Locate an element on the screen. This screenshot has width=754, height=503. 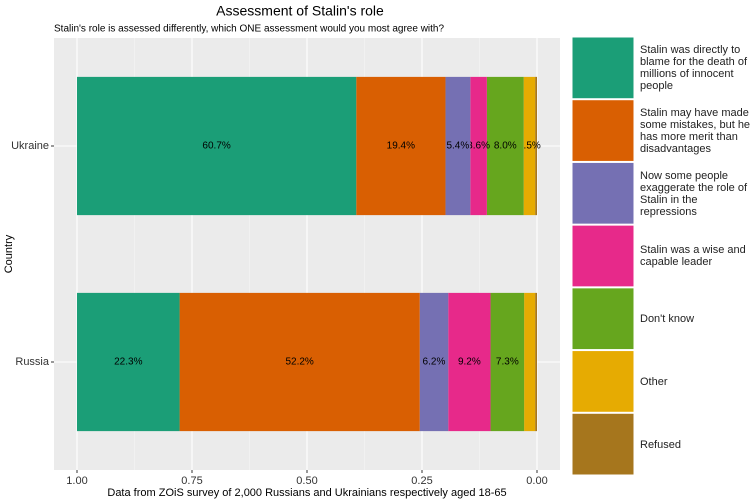
data-label: 22.3% is located at coordinates (128, 362).